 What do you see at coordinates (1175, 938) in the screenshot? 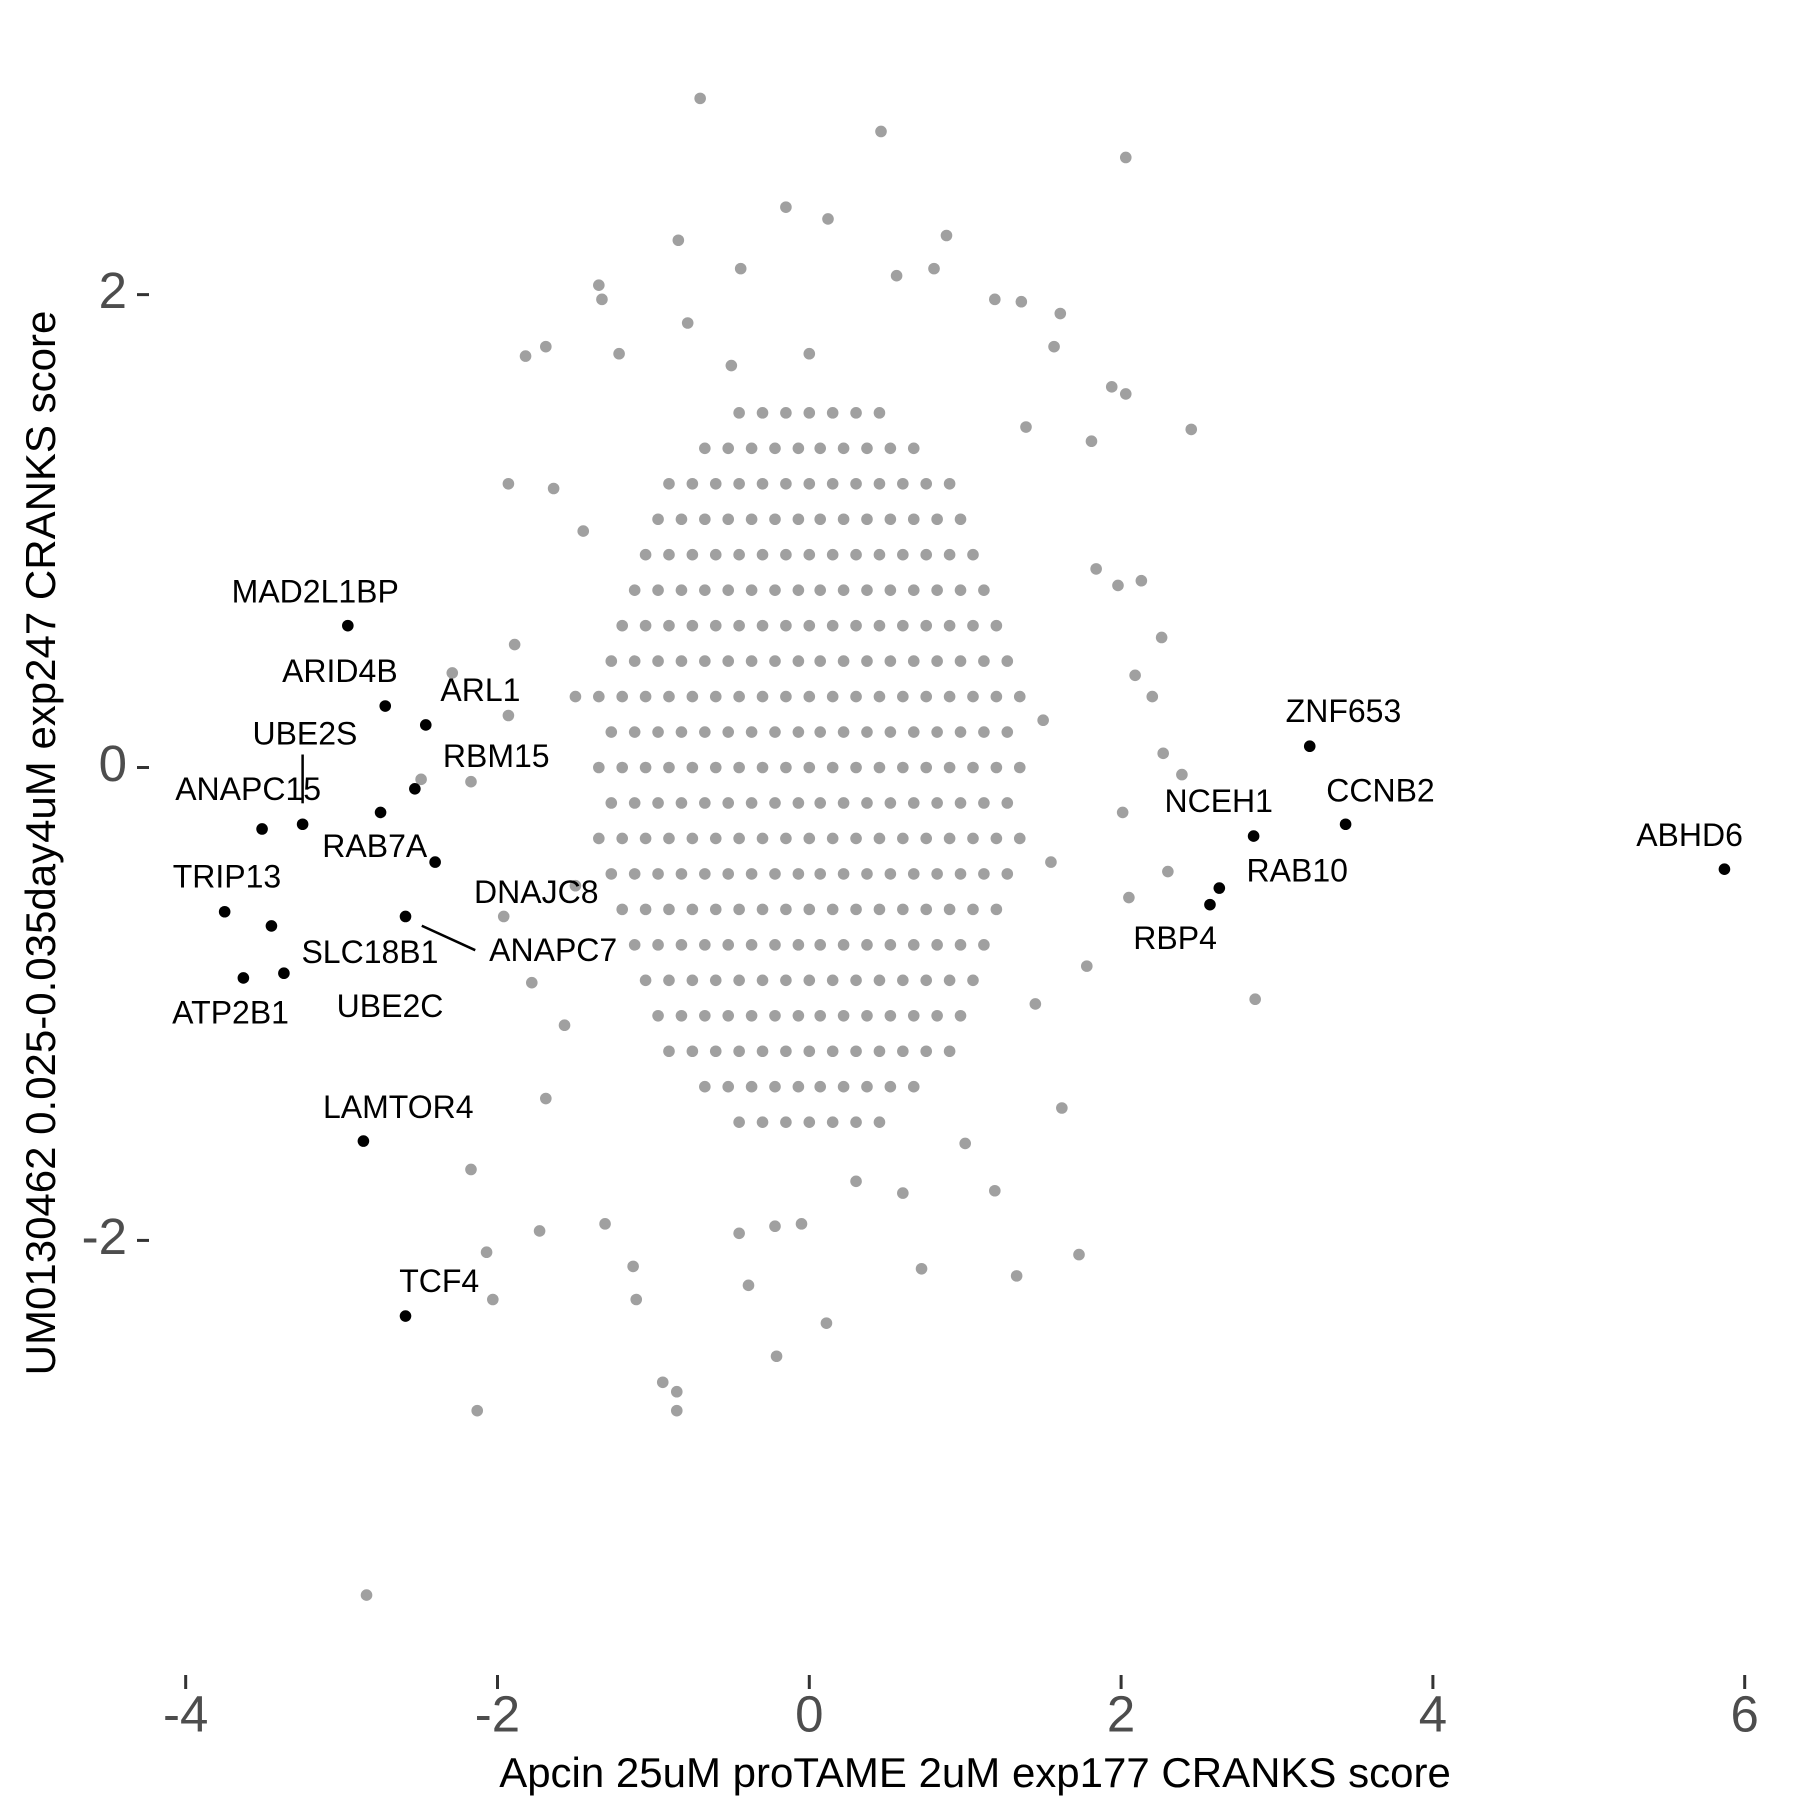
I see `point-label: RBP4` at bounding box center [1175, 938].